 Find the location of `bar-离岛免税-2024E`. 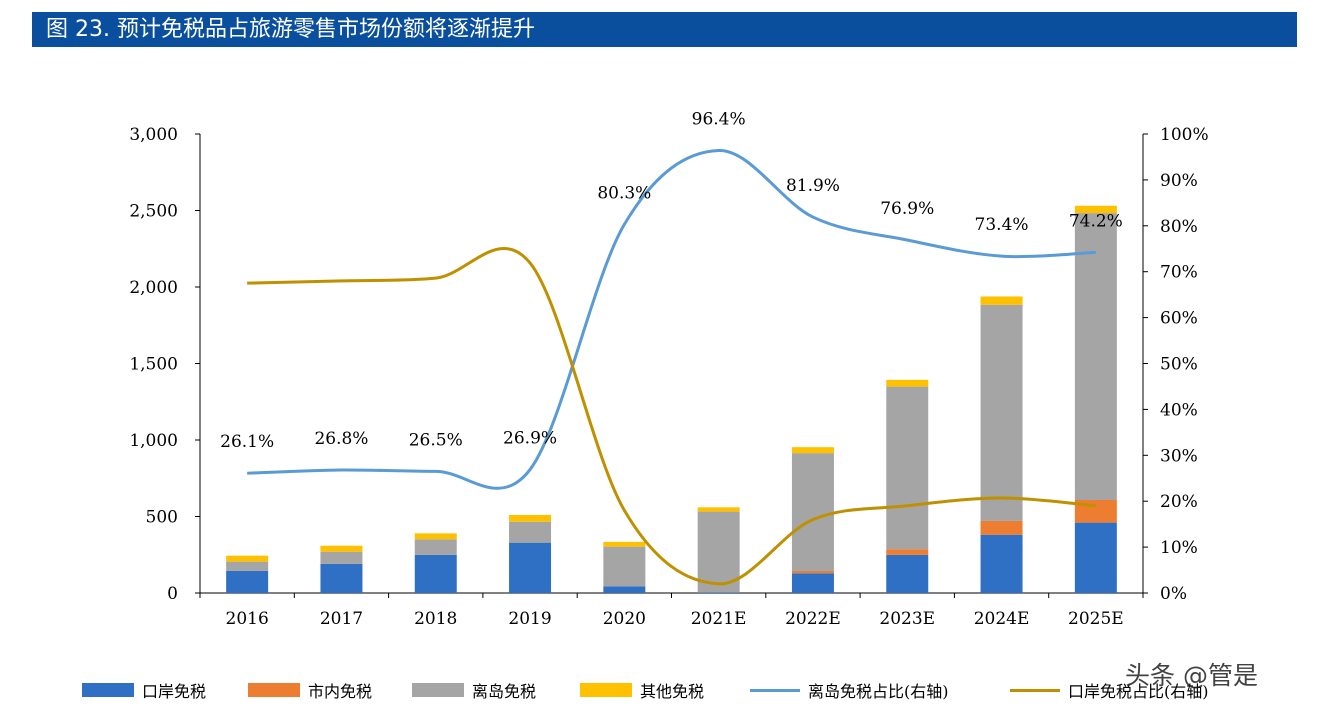

bar-离岛免税-2024E is located at coordinates (1001, 412).